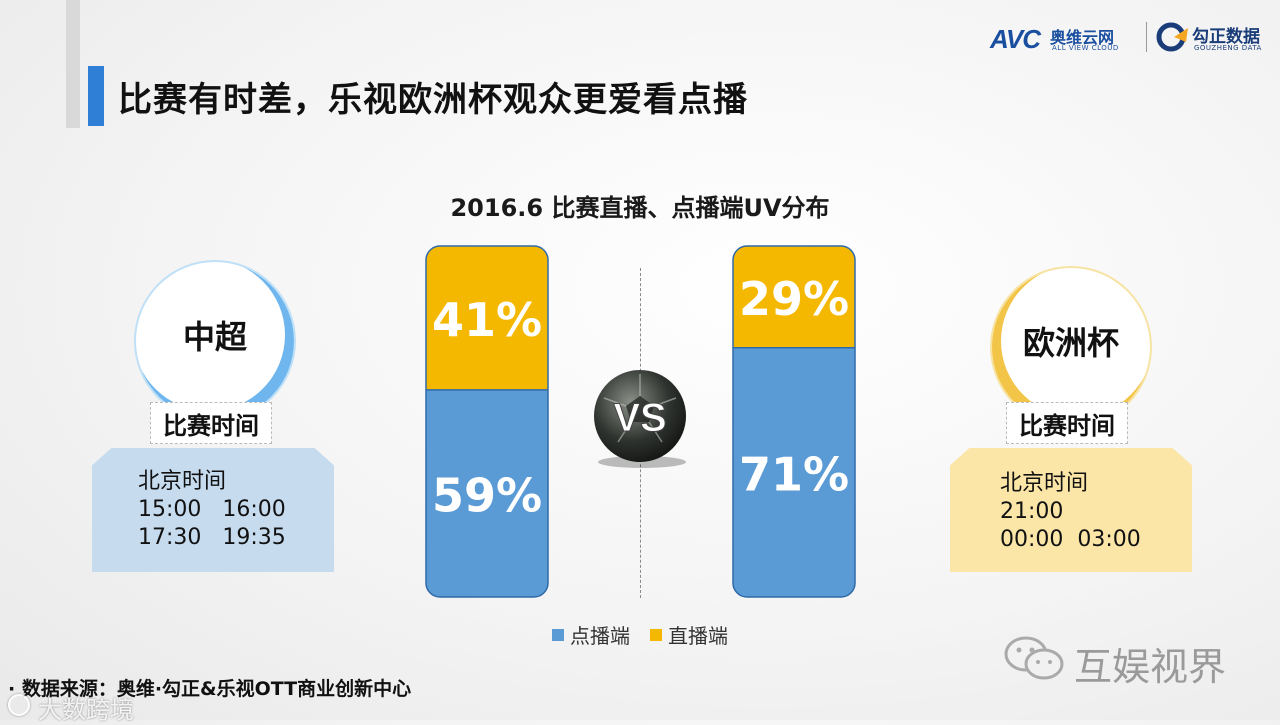 The image size is (1280, 725). Describe the element at coordinates (640, 634) in the screenshot. I see `chart-legend: 点播端 直播端` at that location.